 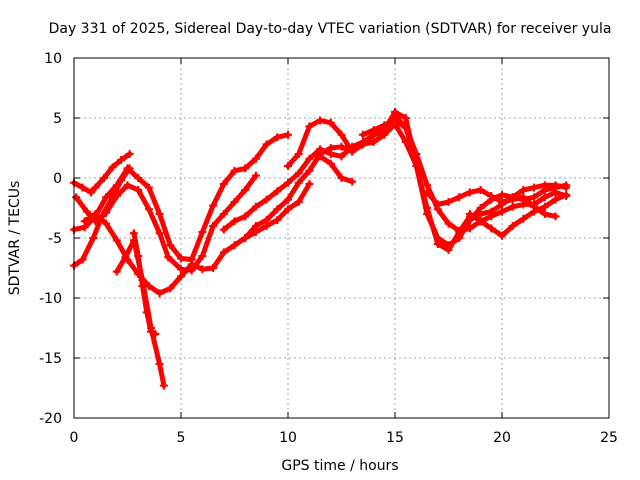 I want to click on x-tick-label: 0, so click(x=74, y=438).